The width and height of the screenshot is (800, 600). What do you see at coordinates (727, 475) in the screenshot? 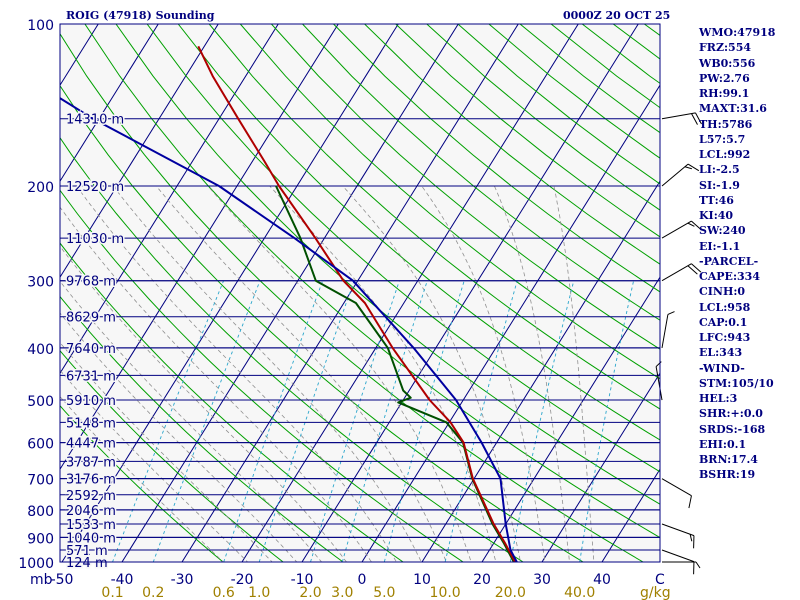
I see `stat-item: BSHR:19` at bounding box center [727, 475].